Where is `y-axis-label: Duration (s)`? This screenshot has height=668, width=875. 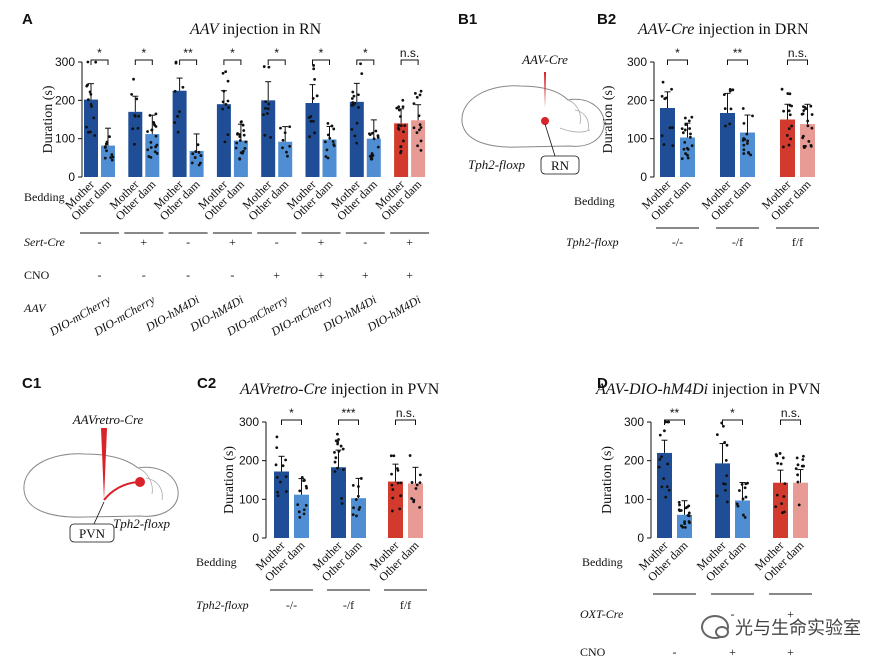 y-axis-label: Duration (s) is located at coordinates (229, 480).